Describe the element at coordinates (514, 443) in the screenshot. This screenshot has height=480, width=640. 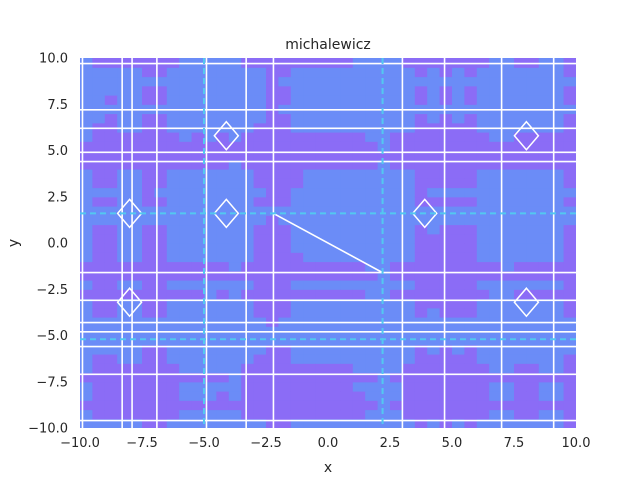
I see `x-tick-label: 7.5` at that location.